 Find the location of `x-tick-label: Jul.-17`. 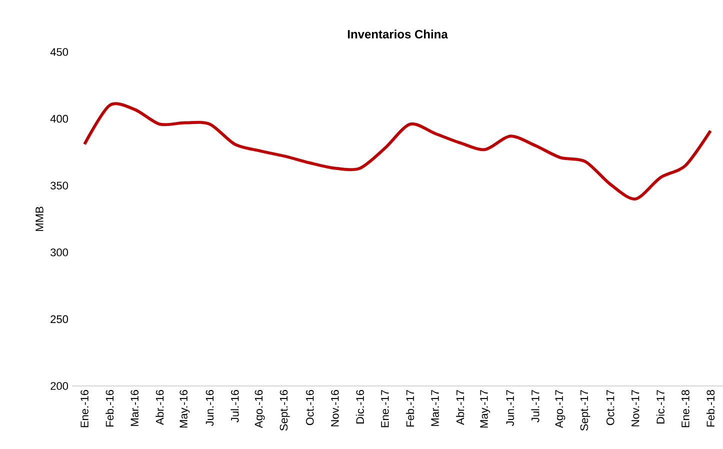

x-tick-label: Jul.-17 is located at coordinates (535, 406).